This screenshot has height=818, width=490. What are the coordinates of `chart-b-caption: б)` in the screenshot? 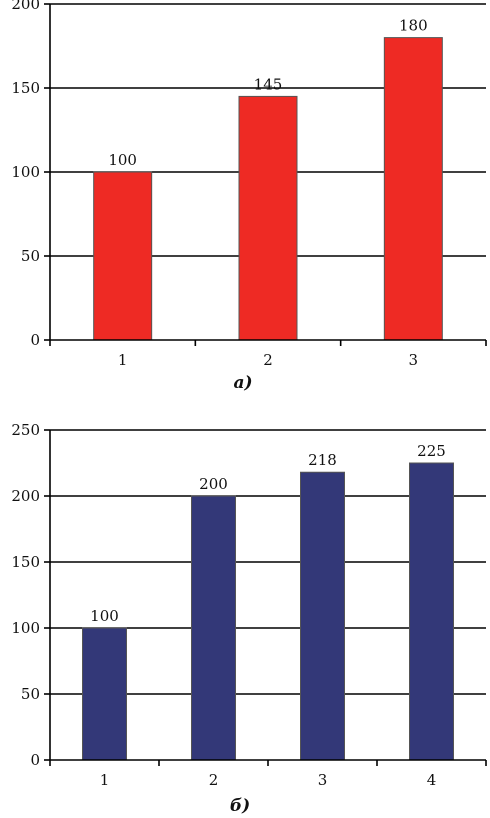 It's located at (240, 806).